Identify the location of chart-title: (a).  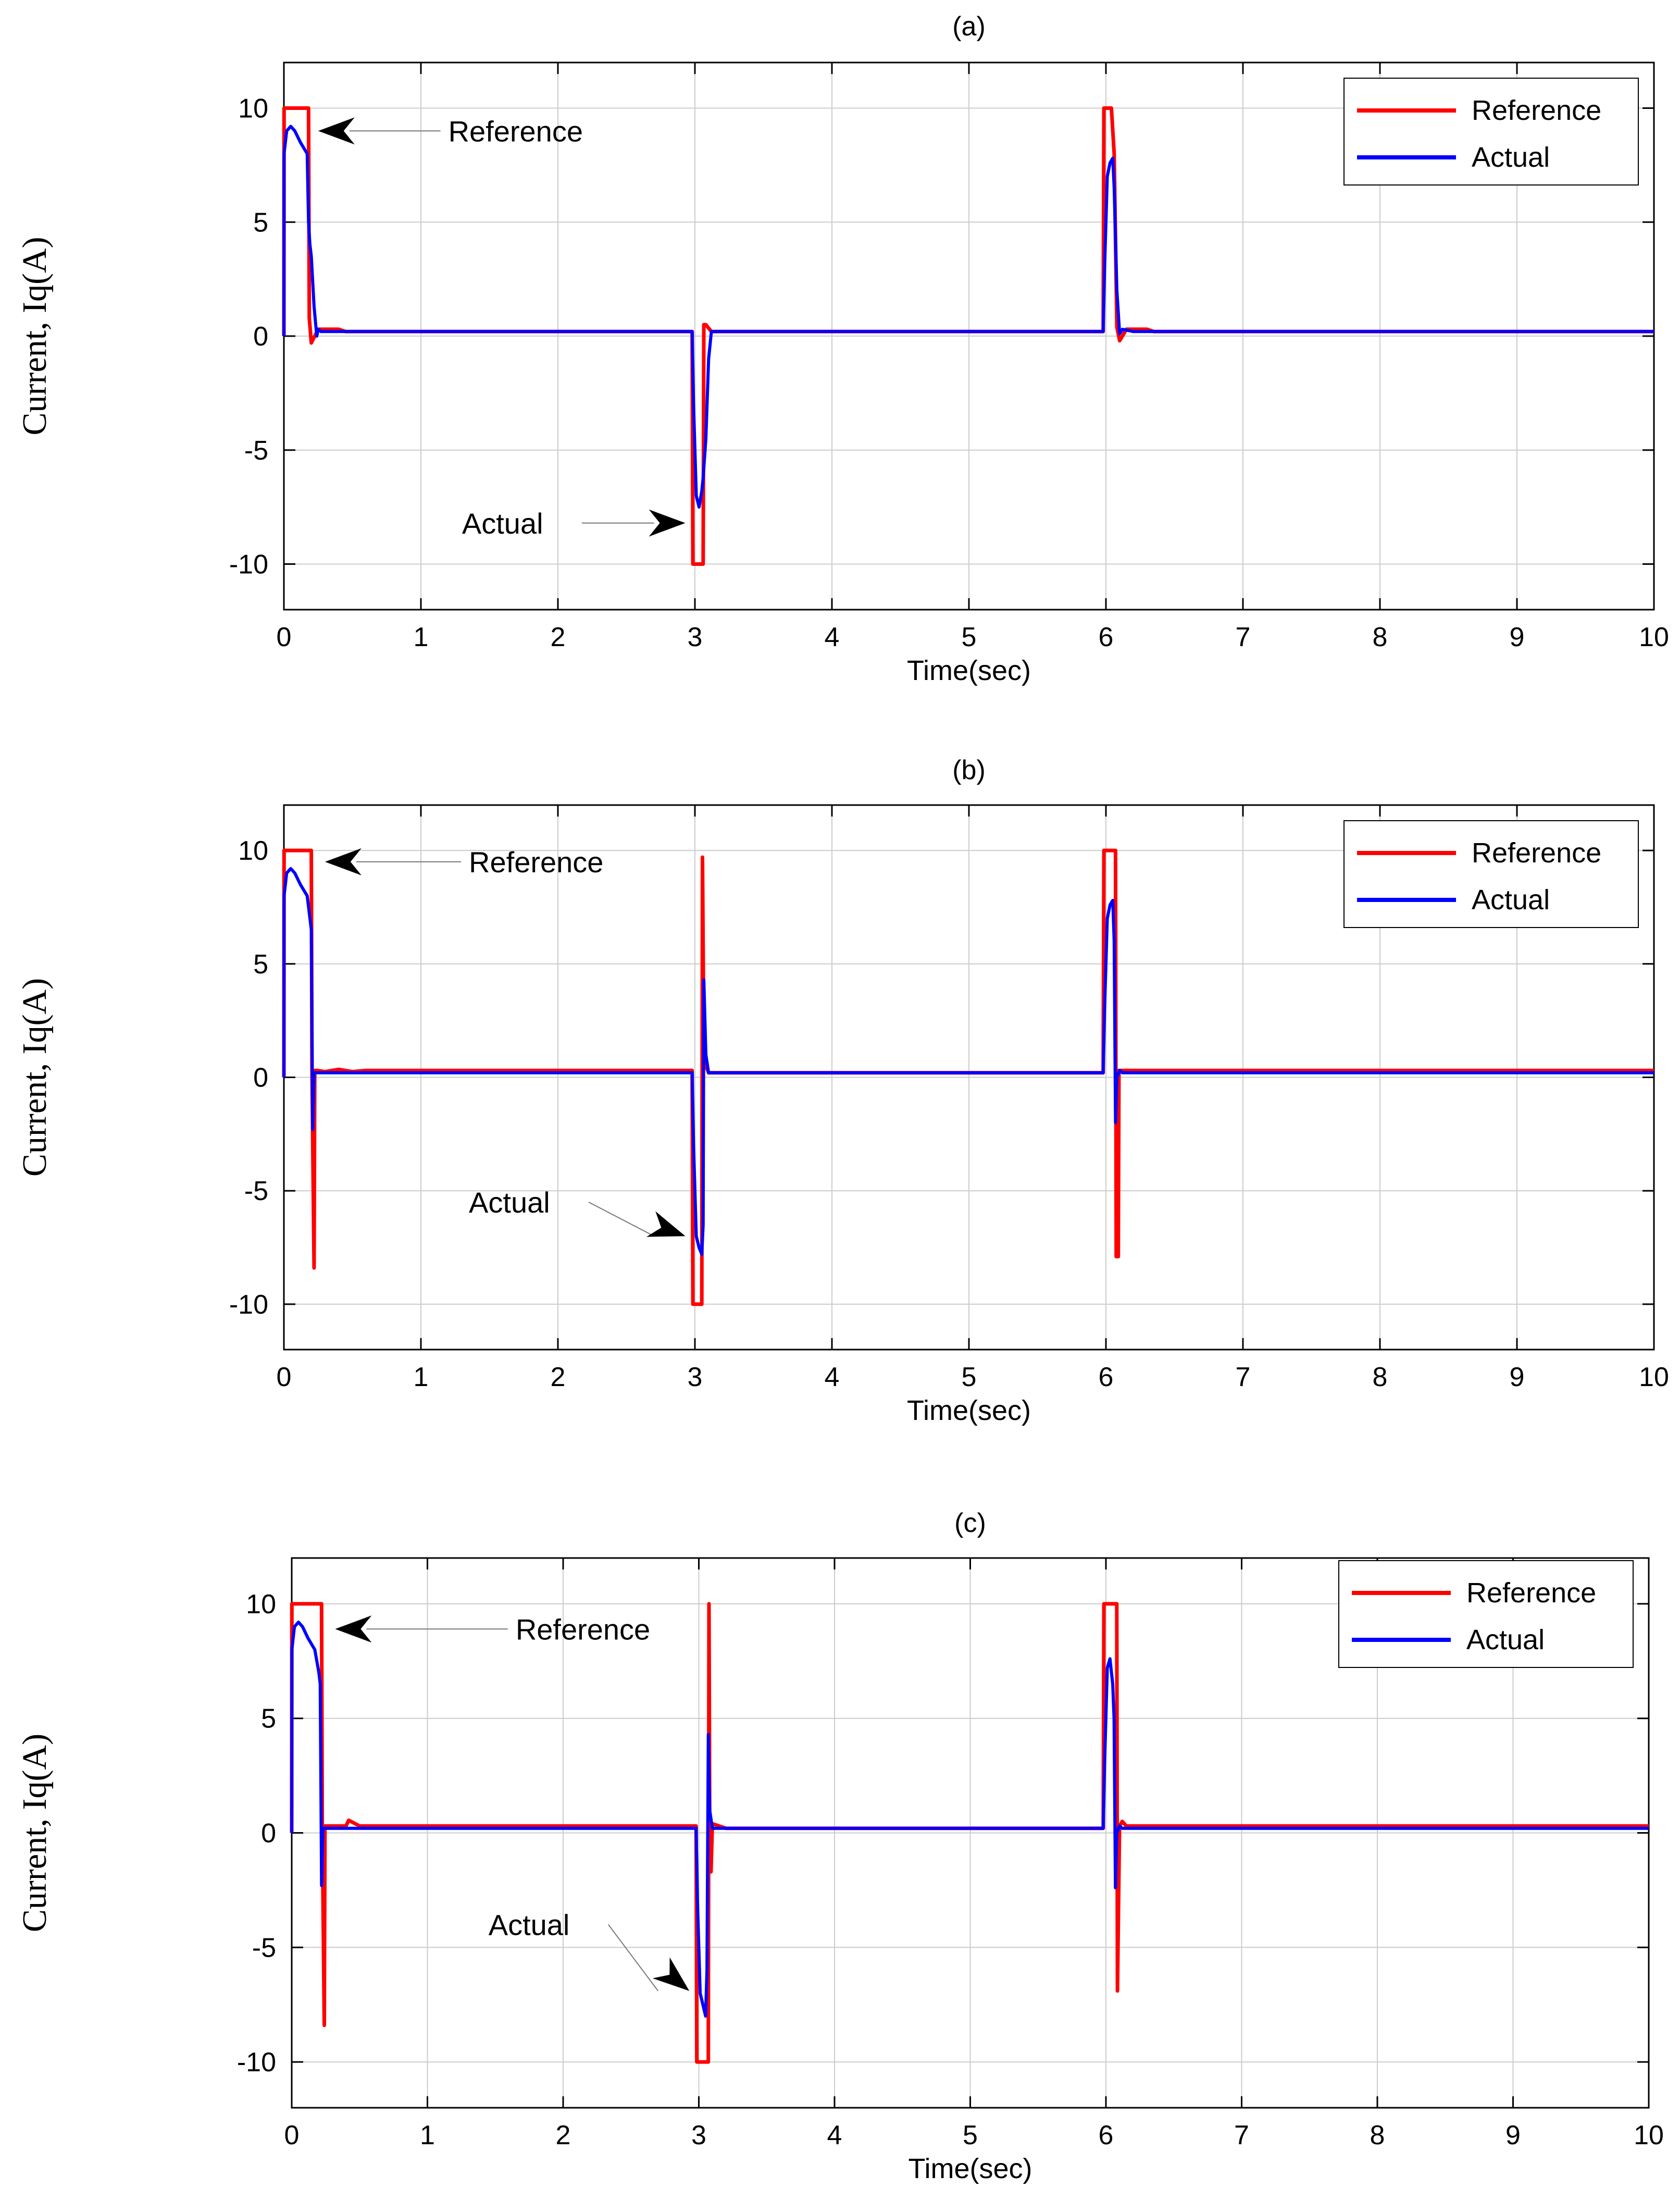
(969, 26).